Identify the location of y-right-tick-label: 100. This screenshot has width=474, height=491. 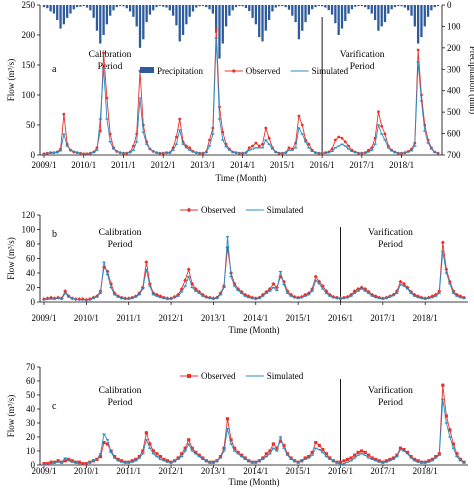
(454, 26).